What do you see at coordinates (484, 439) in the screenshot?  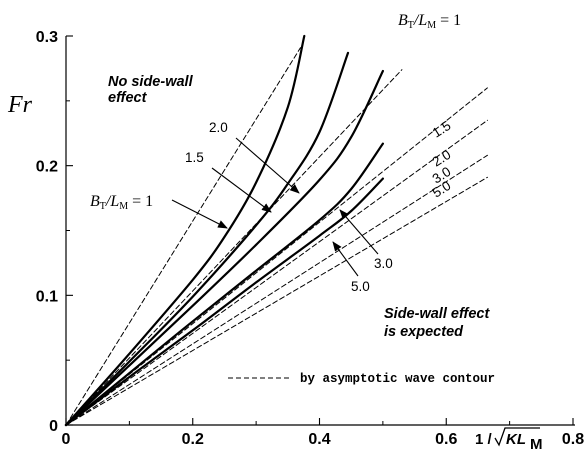 I see `x-axis-label-lead: 1 /` at bounding box center [484, 439].